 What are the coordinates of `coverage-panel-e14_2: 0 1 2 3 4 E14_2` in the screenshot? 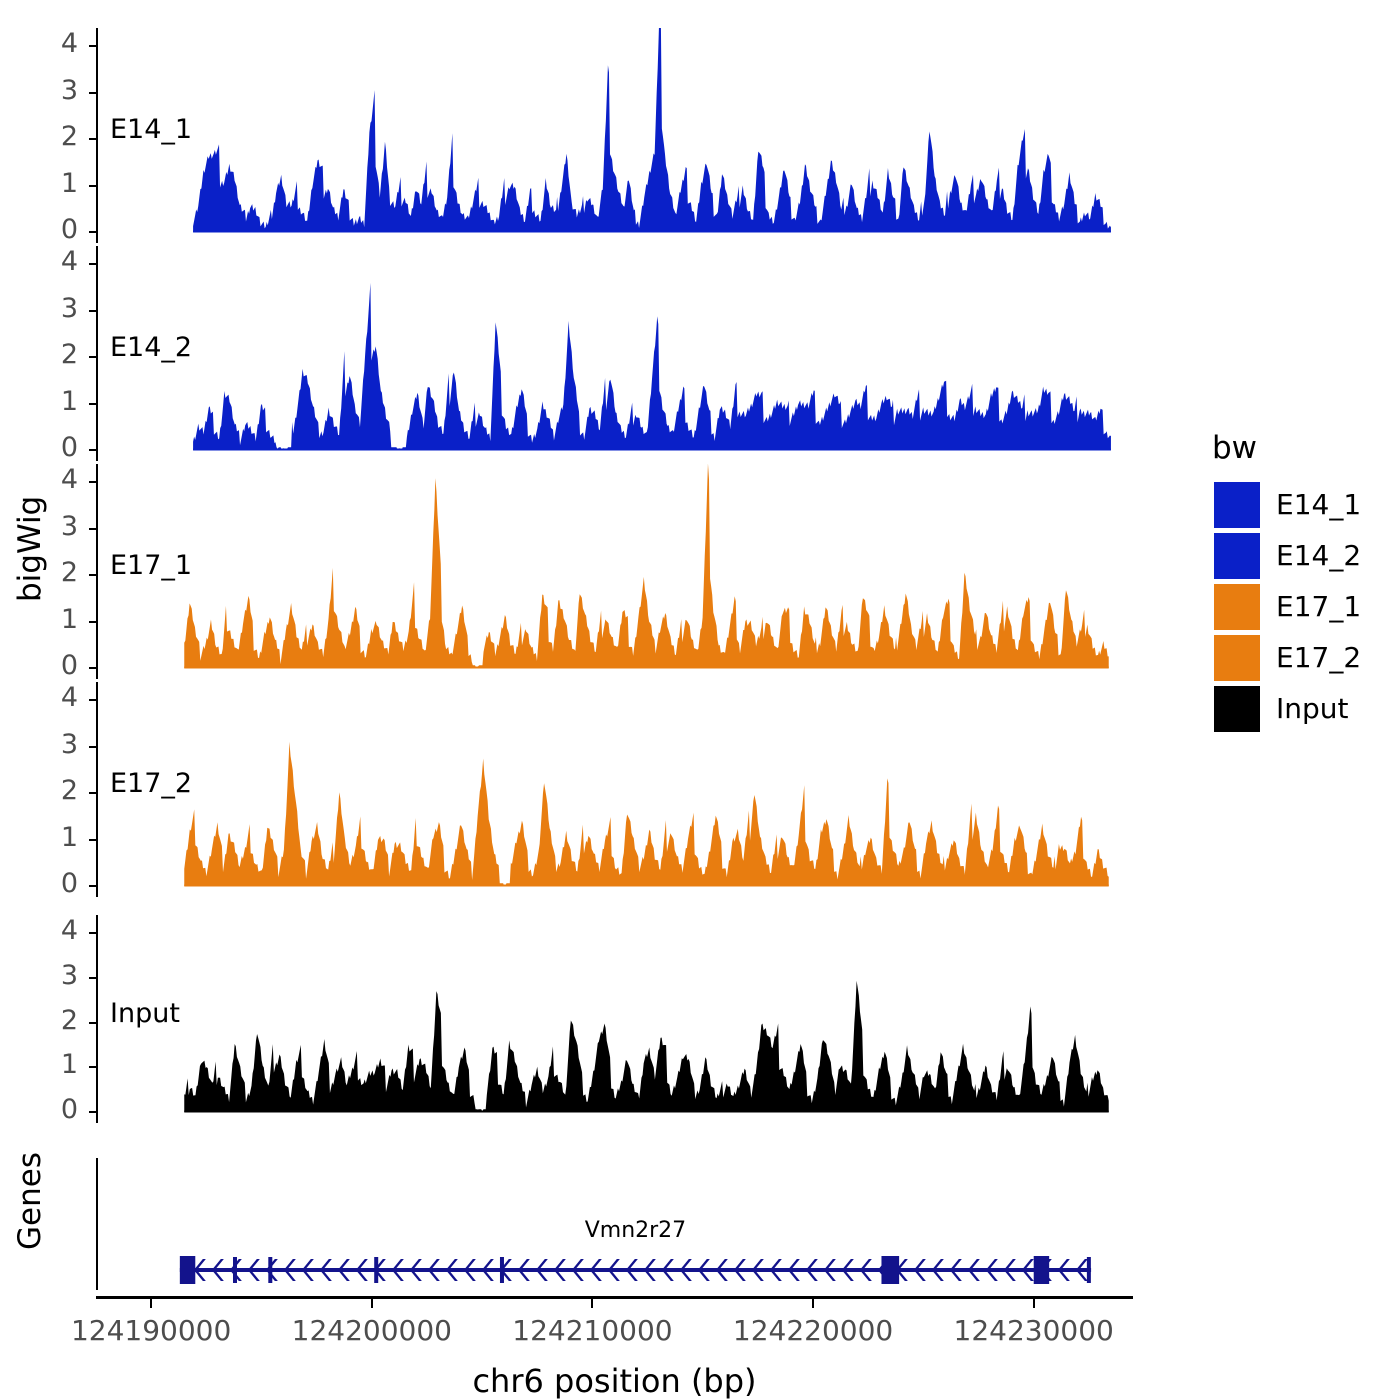 It's located at (597, 354).